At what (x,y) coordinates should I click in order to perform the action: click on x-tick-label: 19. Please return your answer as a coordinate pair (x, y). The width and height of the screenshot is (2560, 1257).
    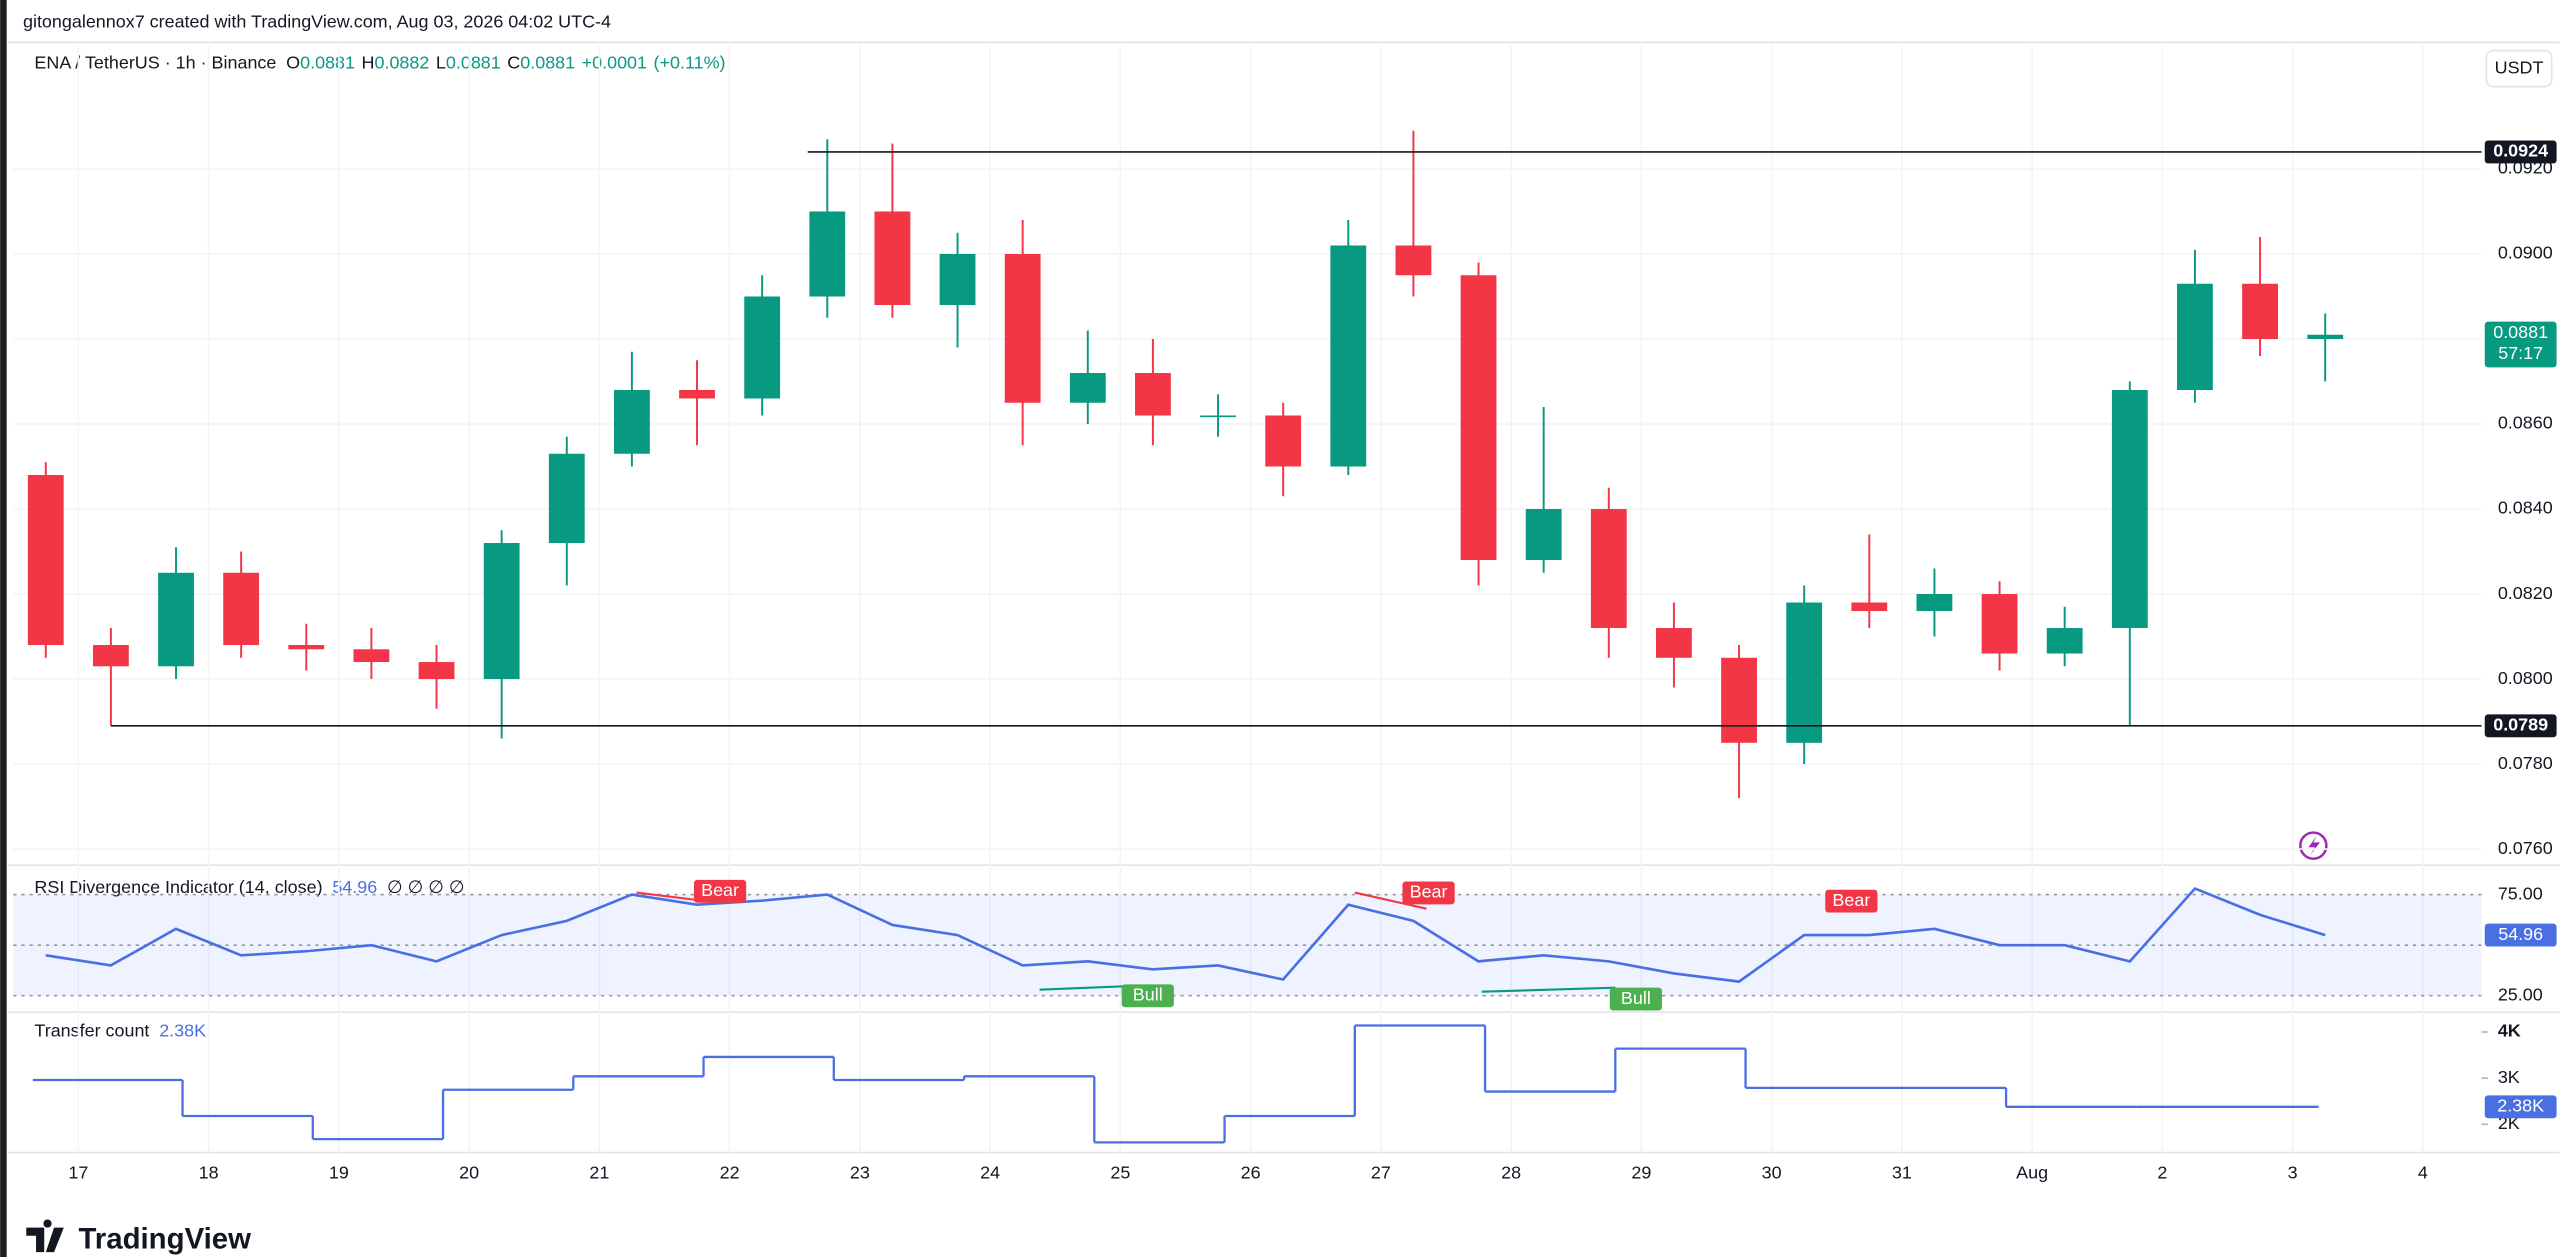
    Looking at the image, I should click on (339, 1172).